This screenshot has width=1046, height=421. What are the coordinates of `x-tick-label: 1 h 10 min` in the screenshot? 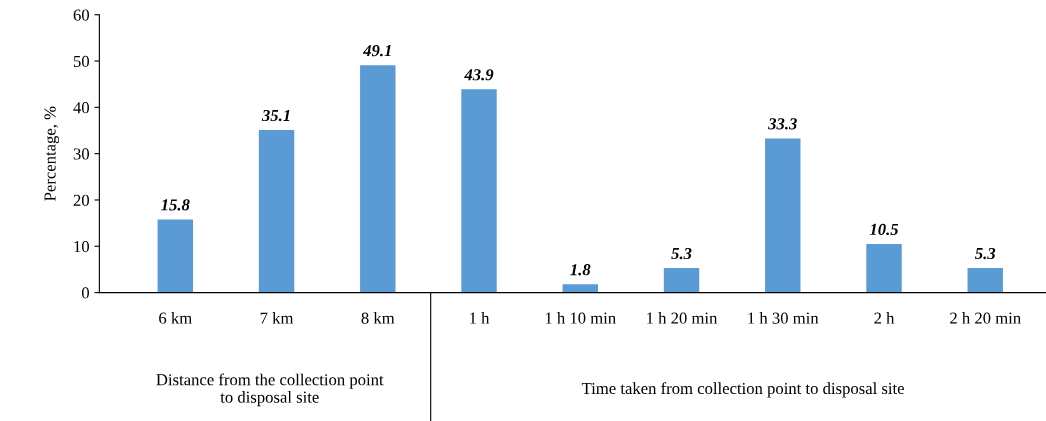 It's located at (580, 318).